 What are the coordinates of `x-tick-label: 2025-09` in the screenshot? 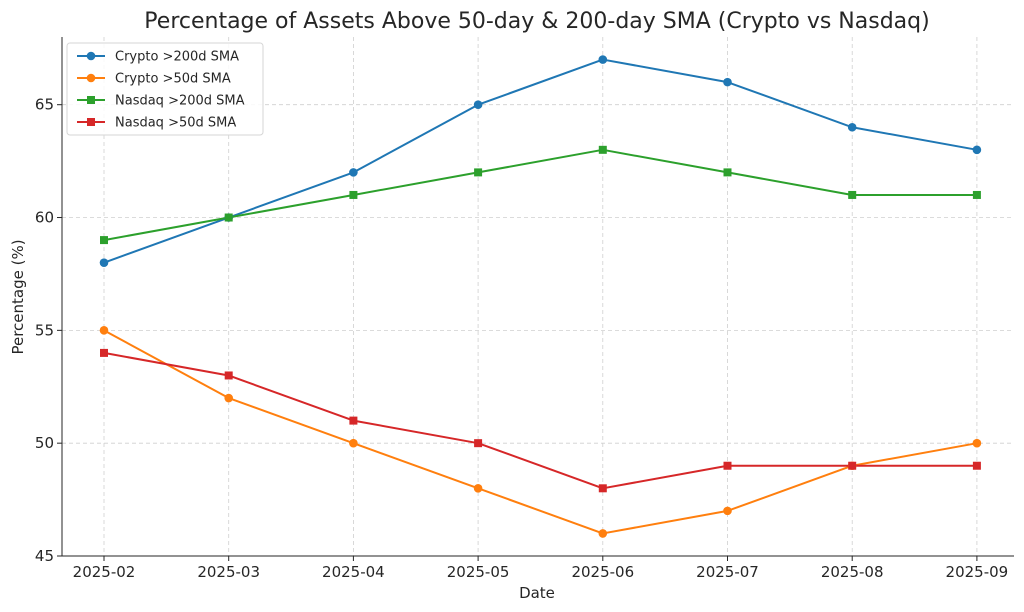 It's located at (977, 572).